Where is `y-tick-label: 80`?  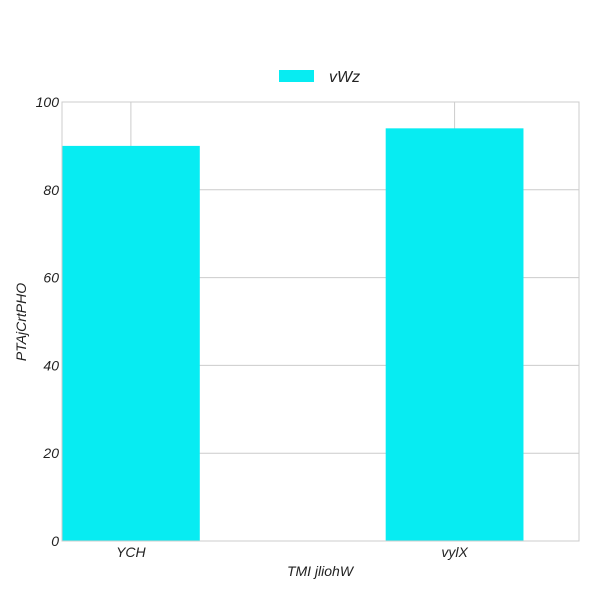 y-tick-label: 80 is located at coordinates (51, 190).